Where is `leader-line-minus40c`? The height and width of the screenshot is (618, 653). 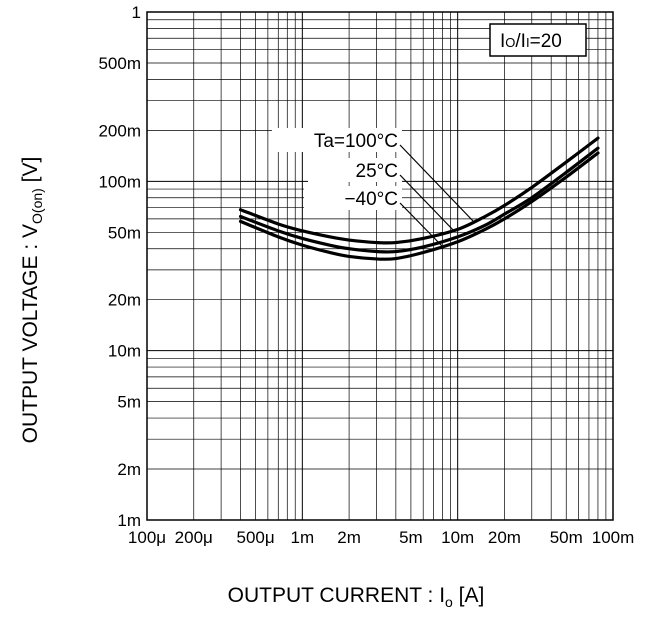 leader-line-minus40c is located at coordinates (421, 225).